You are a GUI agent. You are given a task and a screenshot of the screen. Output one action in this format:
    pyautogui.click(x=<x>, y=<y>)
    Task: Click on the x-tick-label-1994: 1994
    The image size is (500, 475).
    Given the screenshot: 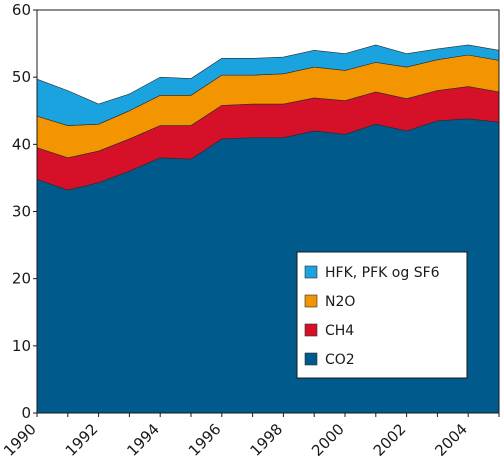 What is the action you would take?
    pyautogui.click(x=143, y=440)
    